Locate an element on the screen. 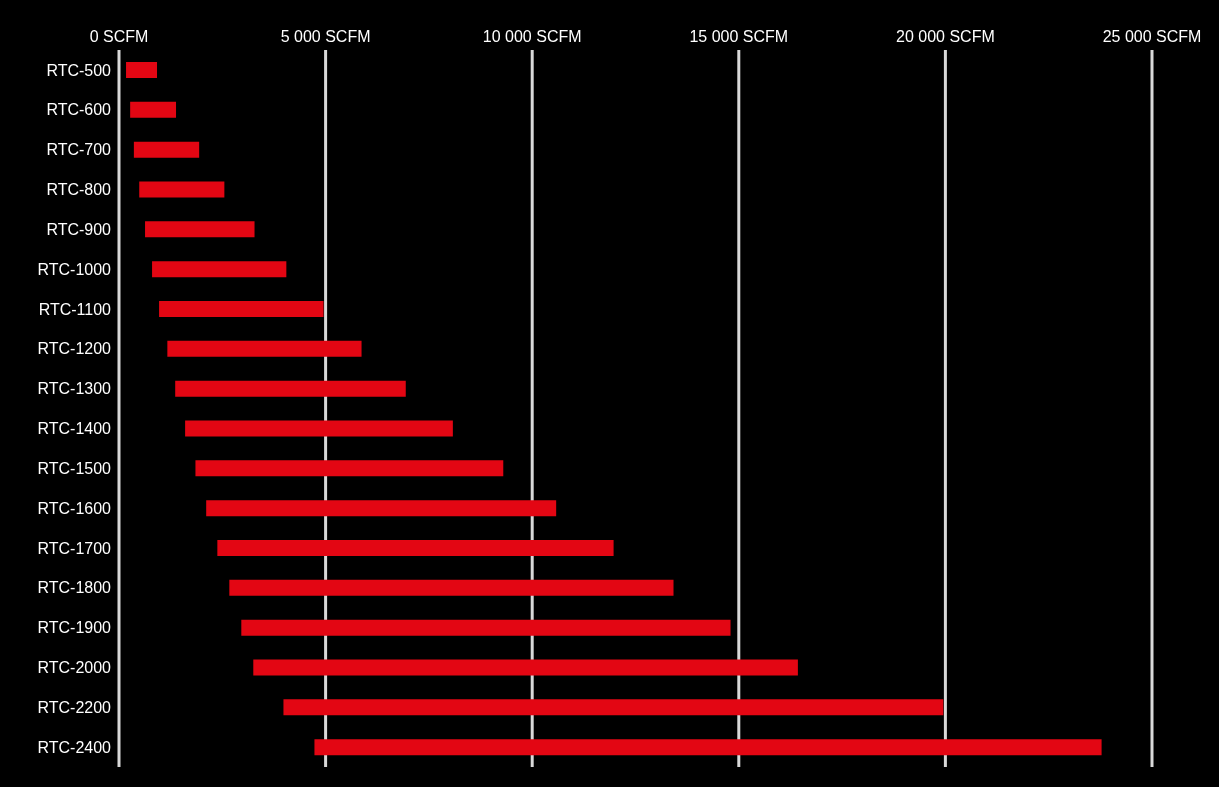 Image resolution: width=1219 pixels, height=787 pixels. y-tick-label: RTC-2400 is located at coordinates (74, 747).